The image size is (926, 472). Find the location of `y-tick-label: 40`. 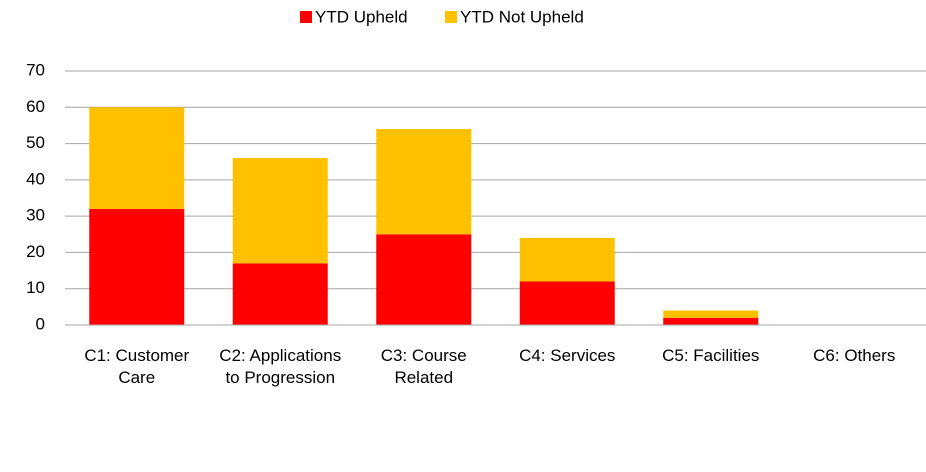

y-tick-label: 40 is located at coordinates (35, 178).